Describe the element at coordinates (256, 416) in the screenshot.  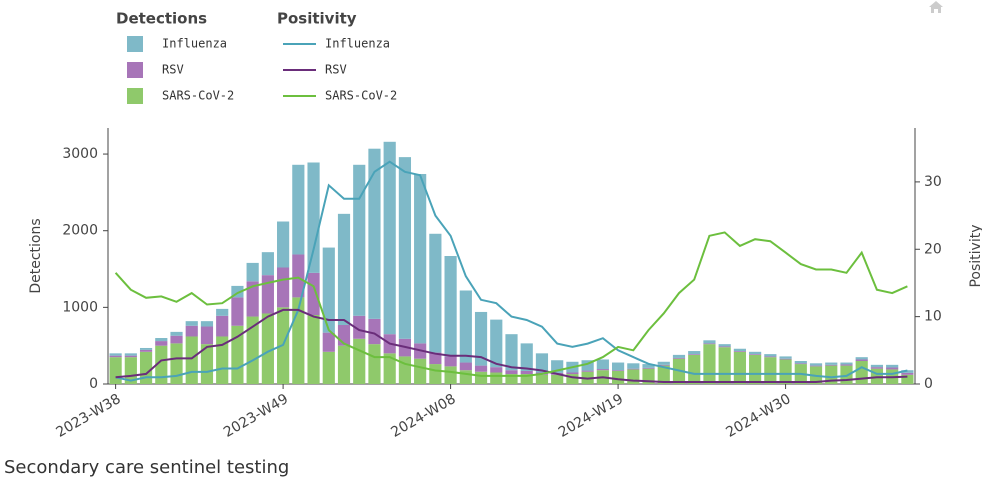
I see `x-tick-label: 2023-W49` at that location.